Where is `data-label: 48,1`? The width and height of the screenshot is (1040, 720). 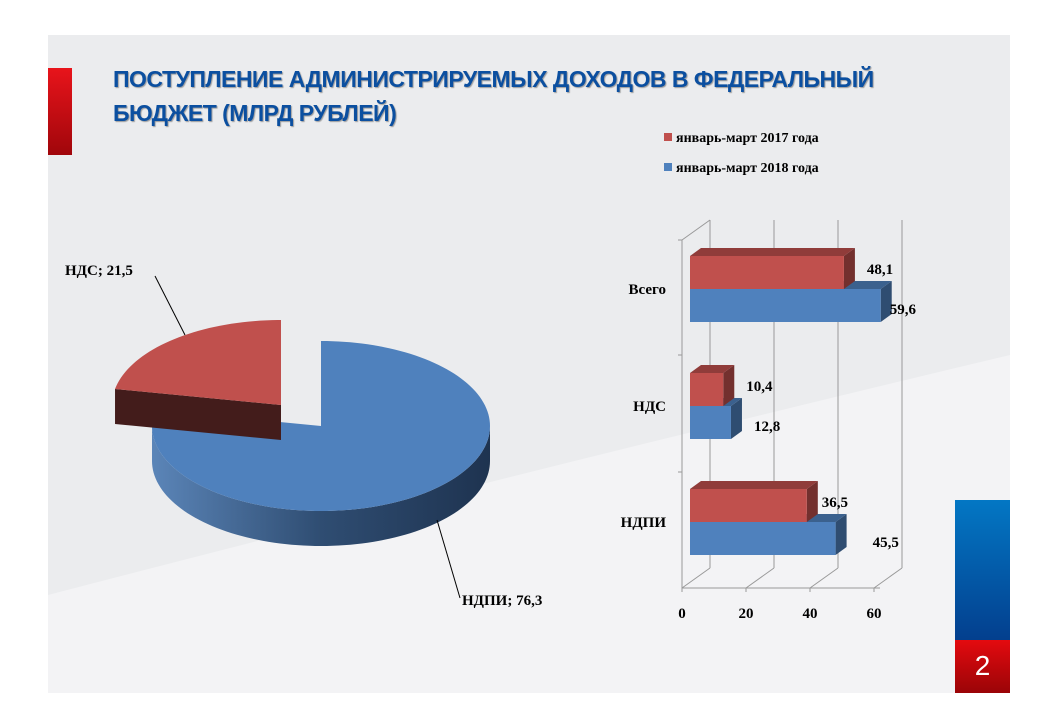
data-label: 48,1 is located at coordinates (880, 270).